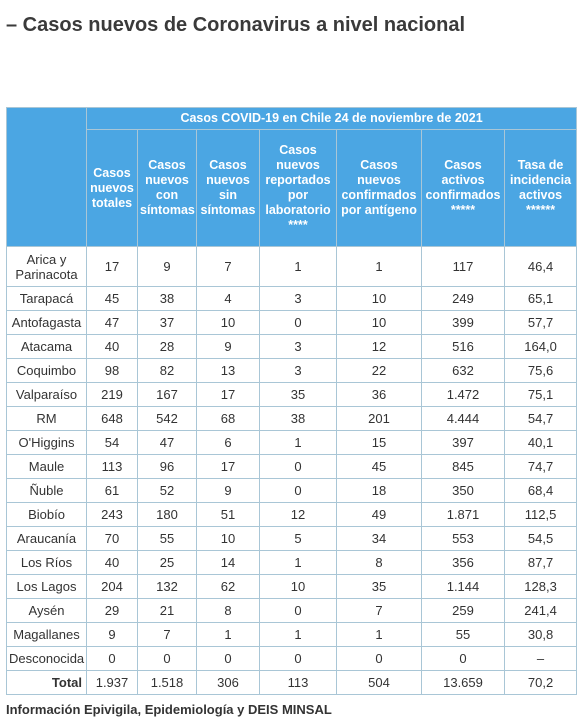  What do you see at coordinates (167, 466) in the screenshot?
I see `value-cell: 96` at bounding box center [167, 466].